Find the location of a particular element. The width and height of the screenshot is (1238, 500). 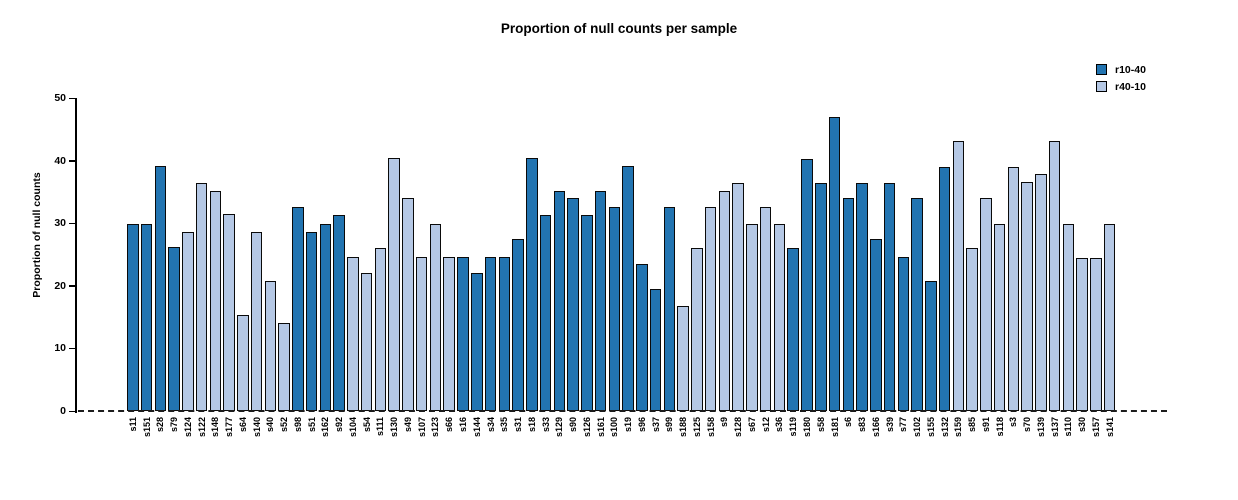

bar-s110 is located at coordinates (1068, 317).